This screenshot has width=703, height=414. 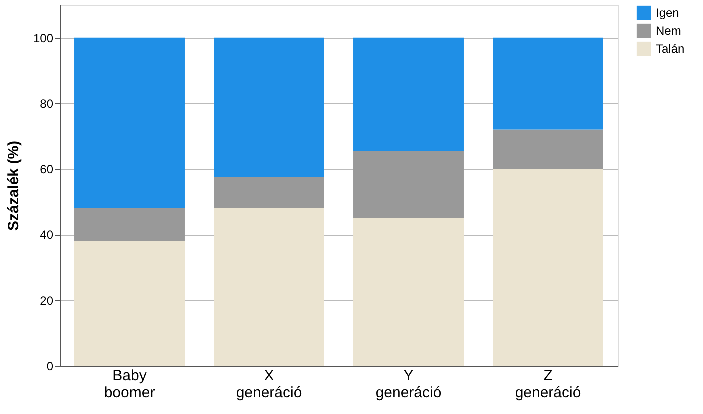 I want to click on y-tick-label: 20, so click(x=47, y=301).